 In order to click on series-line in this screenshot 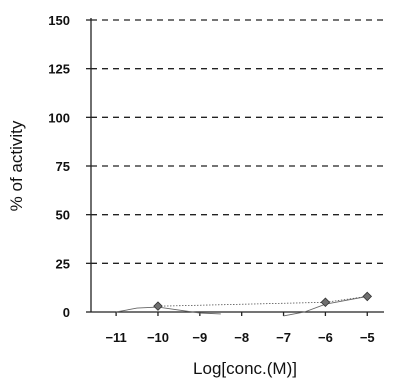, I will do `click(262, 301)`.